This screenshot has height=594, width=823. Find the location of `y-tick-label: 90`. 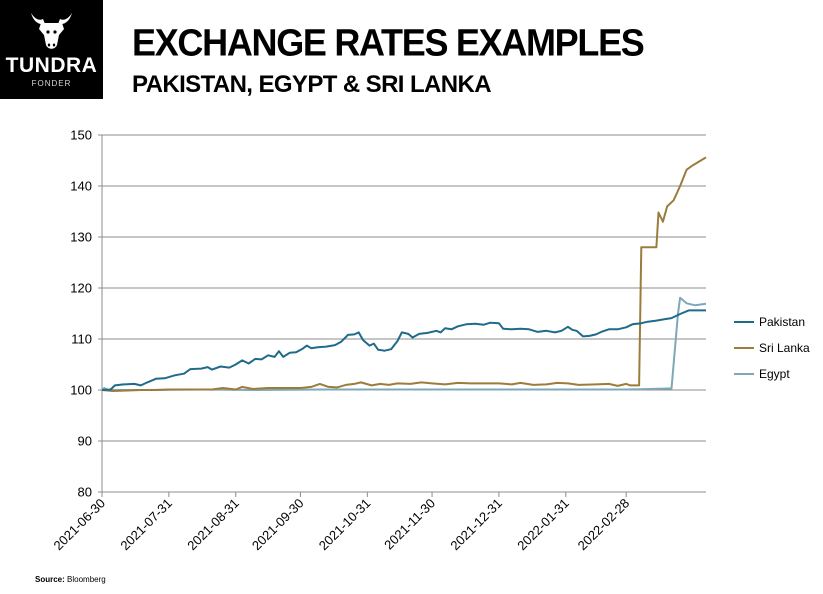

y-tick-label: 90 is located at coordinates (85, 441).